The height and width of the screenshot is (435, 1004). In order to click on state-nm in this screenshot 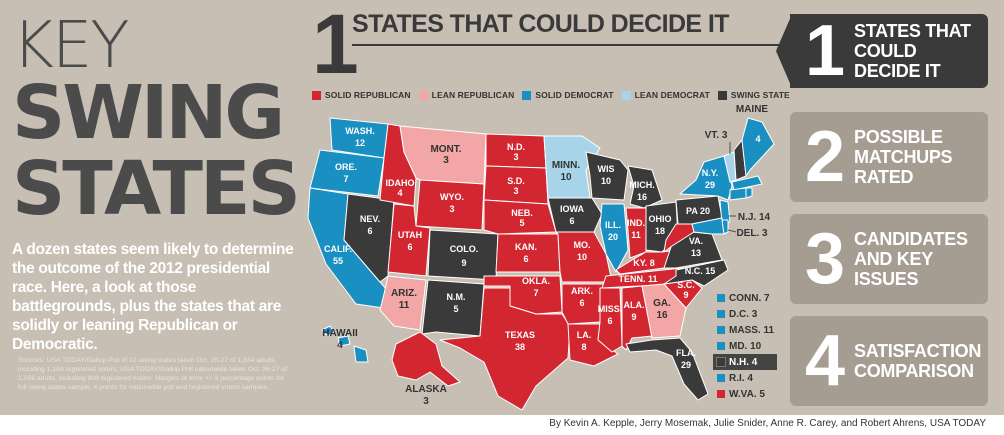, I will do `click(453, 308)`.